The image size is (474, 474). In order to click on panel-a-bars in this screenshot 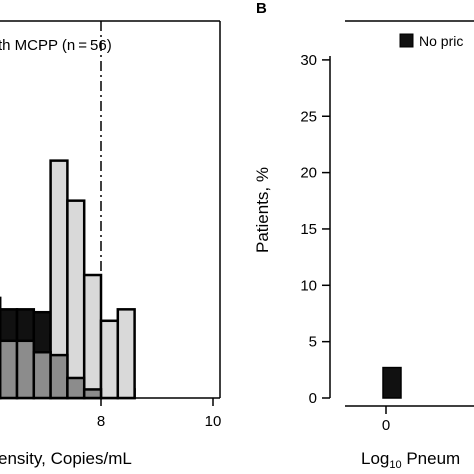, I will do `click(68, 279)`.